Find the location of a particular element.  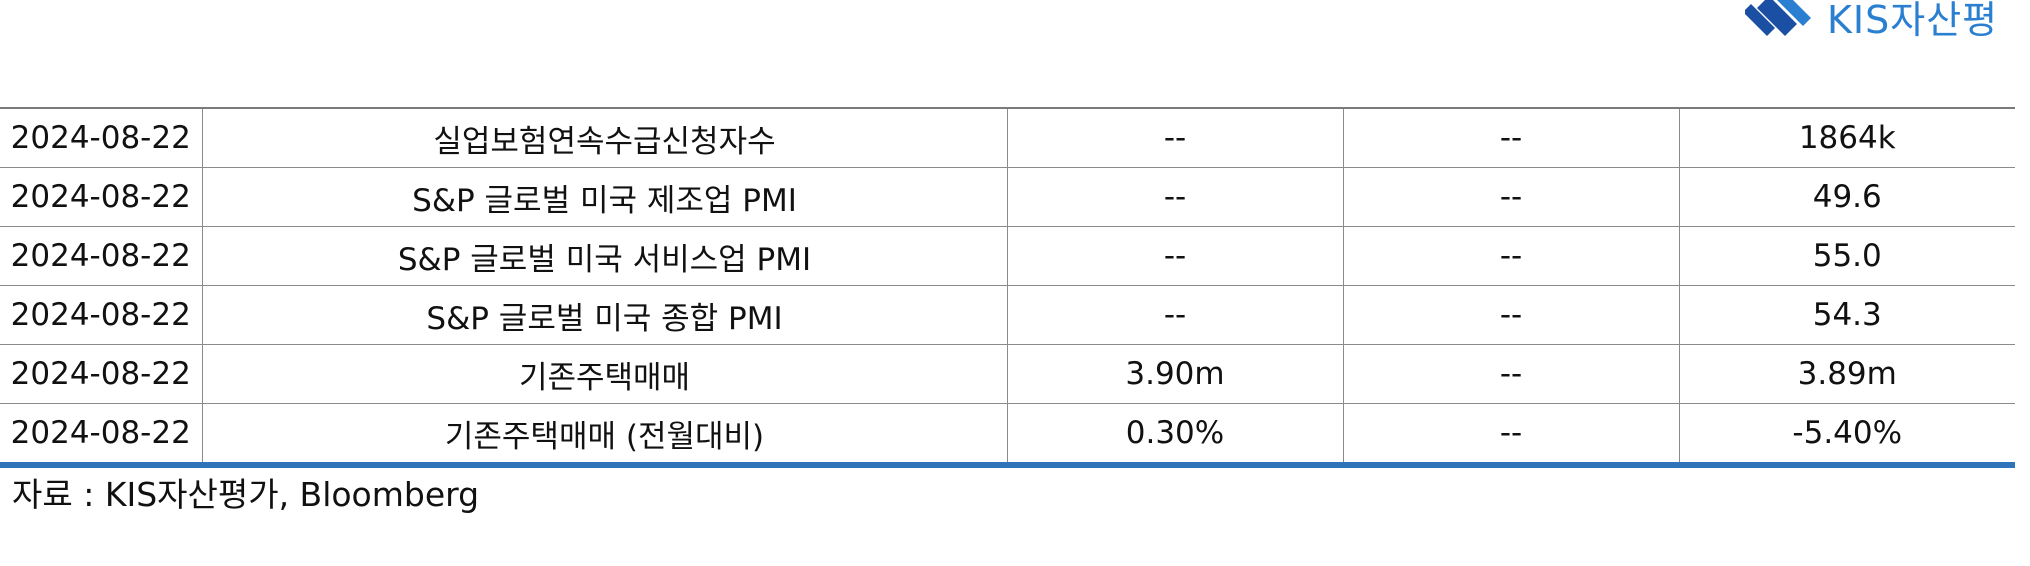

kis-logo: KIS자산평 is located at coordinates (1871, 28).